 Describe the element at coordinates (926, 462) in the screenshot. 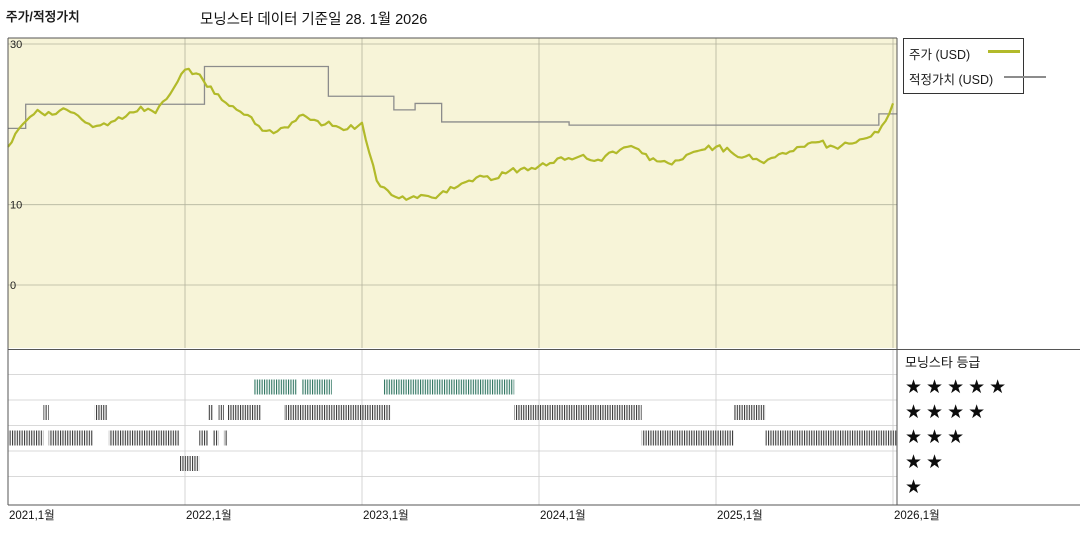

I see `rating-legend-row-2-star: ★★` at that location.